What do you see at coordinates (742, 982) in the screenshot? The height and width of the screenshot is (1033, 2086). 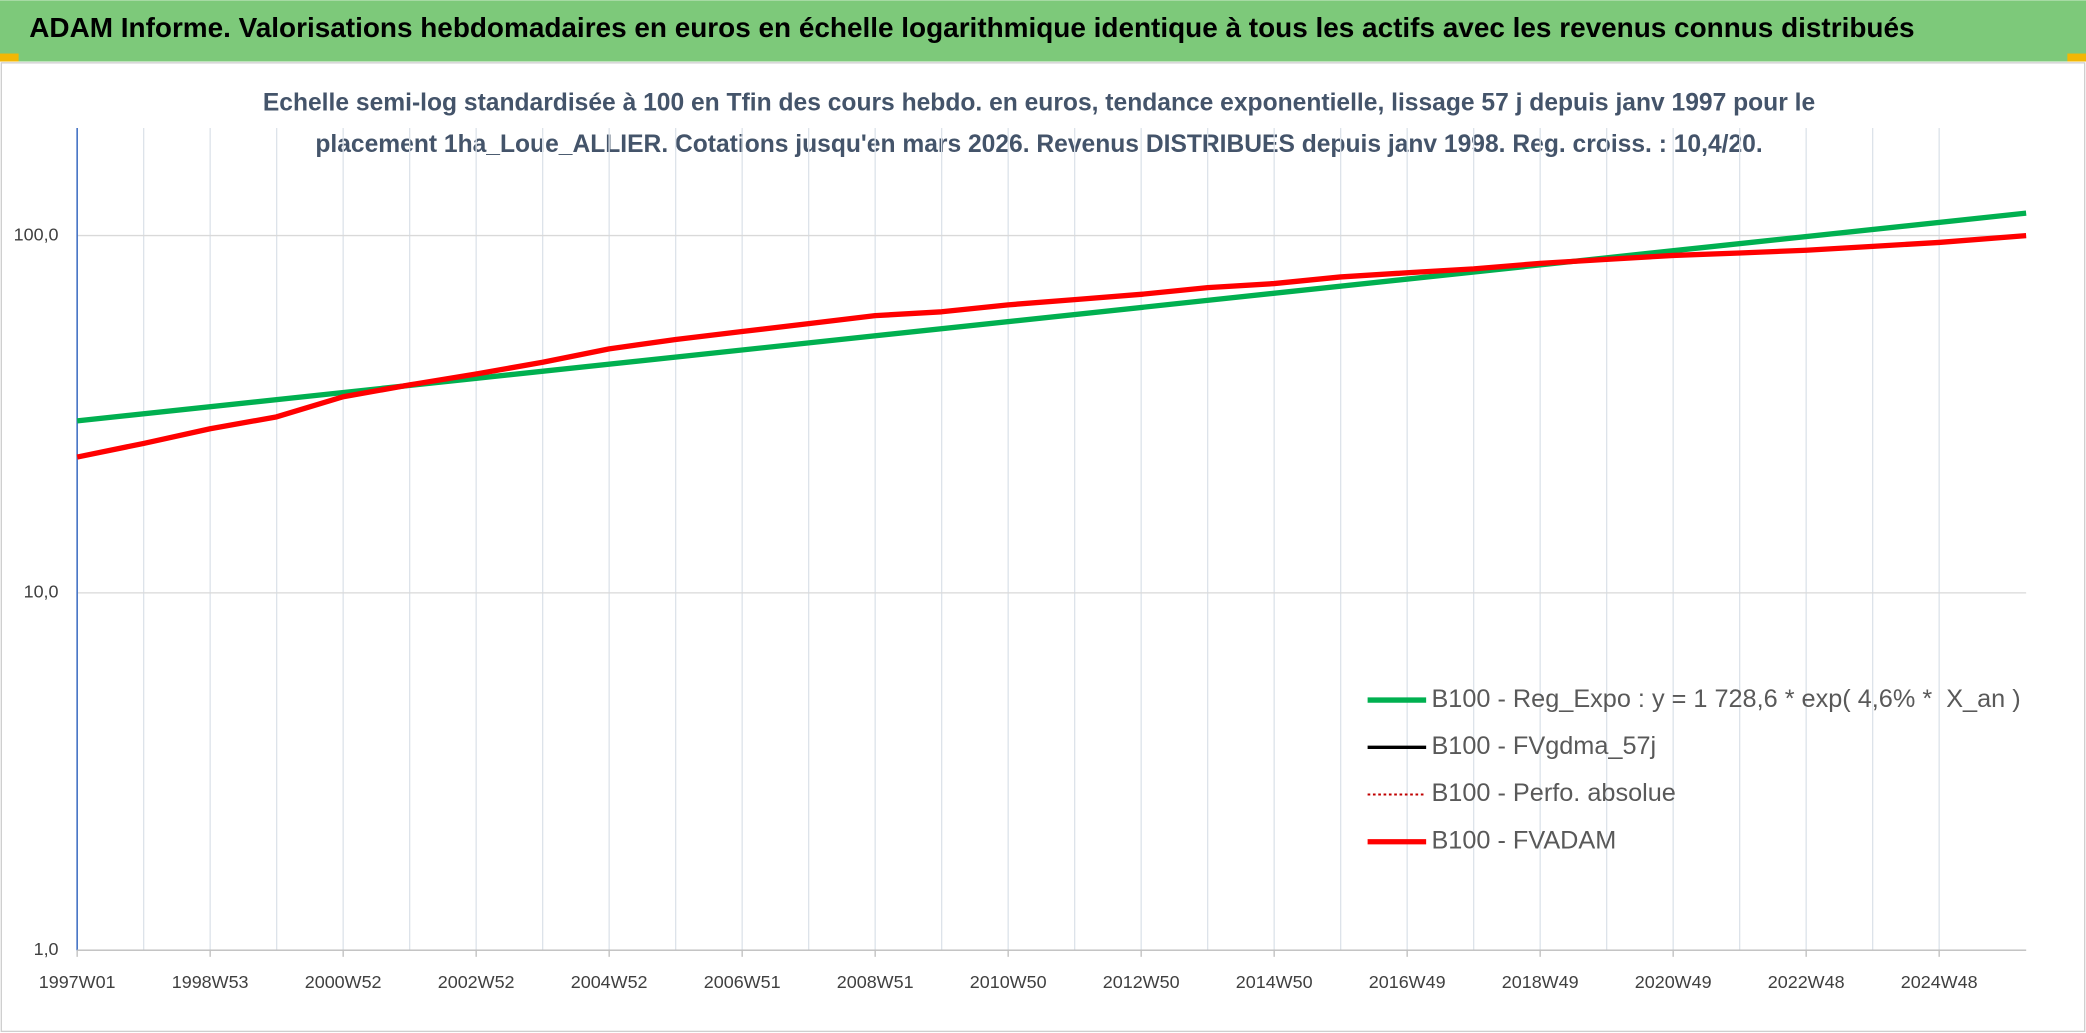 I see `x-tick-label: 2006W51` at bounding box center [742, 982].